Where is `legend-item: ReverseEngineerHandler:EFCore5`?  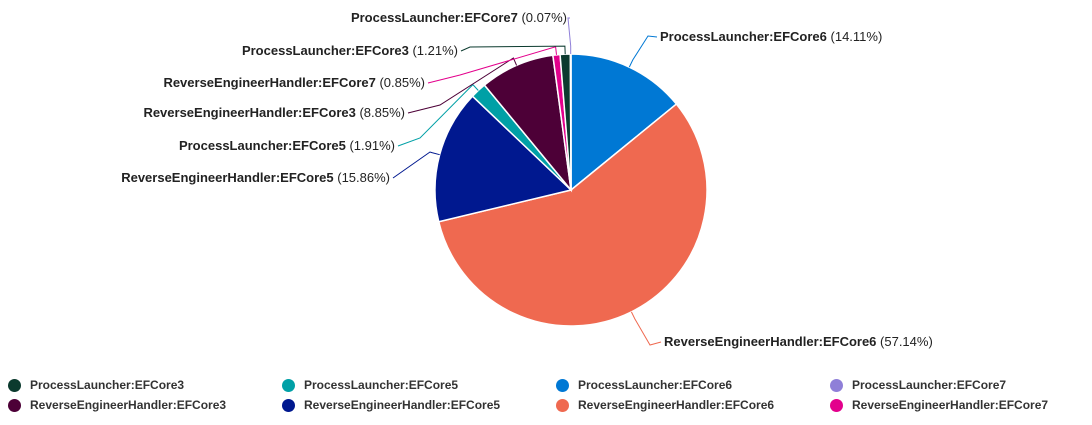 legend-item: ReverseEngineerHandler:EFCore5 is located at coordinates (391, 405).